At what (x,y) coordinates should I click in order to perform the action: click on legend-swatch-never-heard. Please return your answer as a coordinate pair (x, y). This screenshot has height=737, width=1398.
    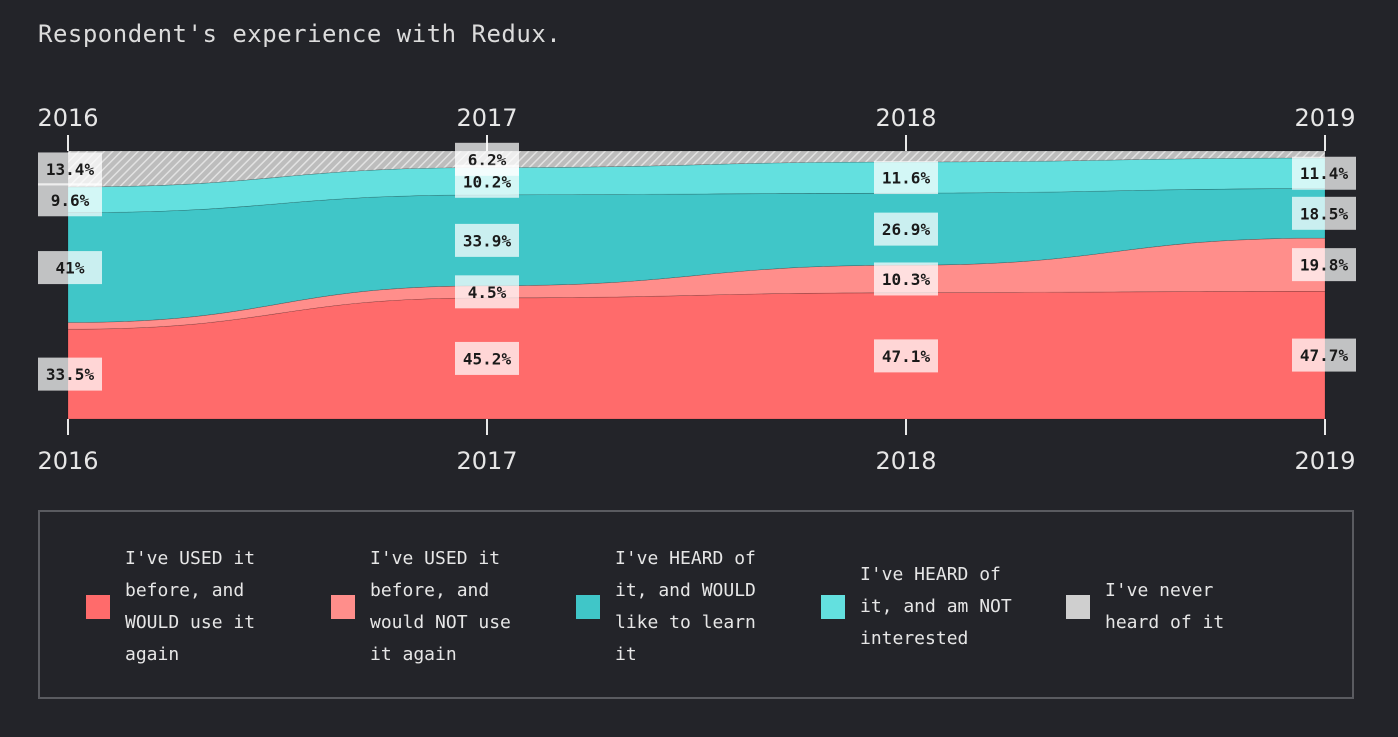
    Looking at the image, I should click on (1078, 606).